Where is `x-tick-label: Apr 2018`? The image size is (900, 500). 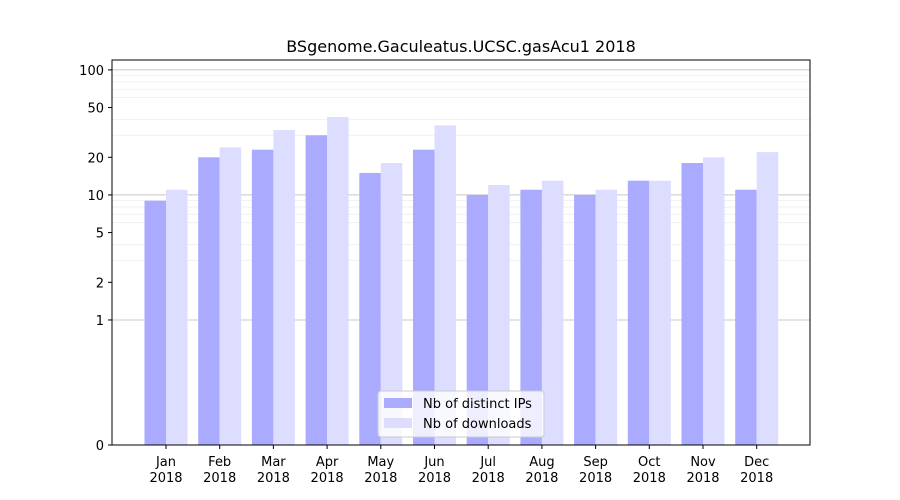
x-tick-label: Apr 2018 is located at coordinates (327, 470).